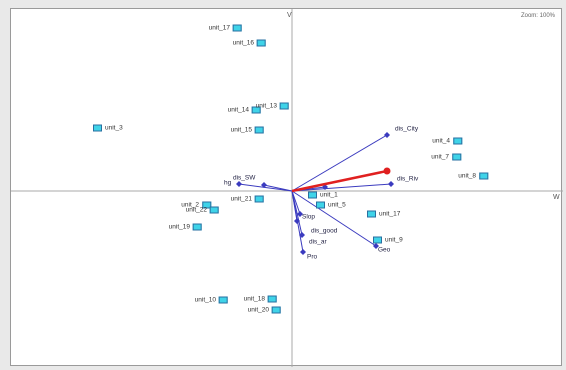 The width and height of the screenshot is (566, 370). What do you see at coordinates (264, 310) in the screenshot?
I see `unit-marker: unit_20` at bounding box center [264, 310].